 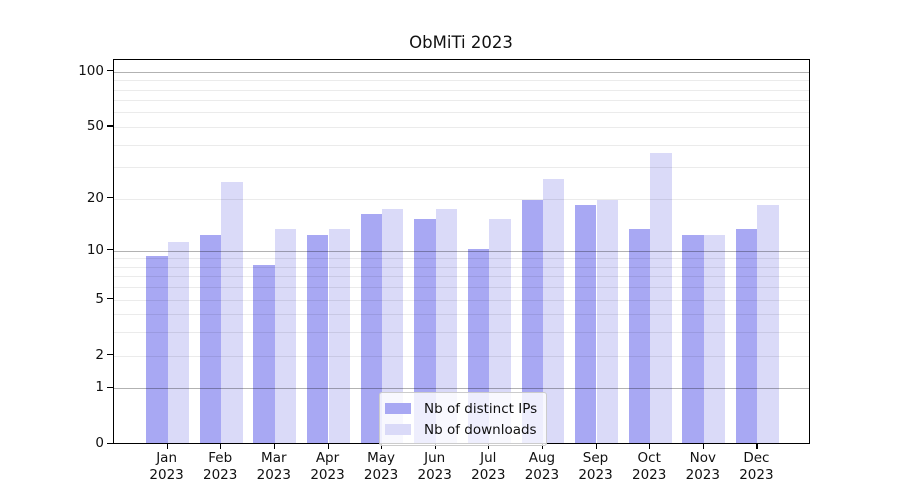 What do you see at coordinates (95, 197) in the screenshot?
I see `y-axis-tick-label: 20` at bounding box center [95, 197].